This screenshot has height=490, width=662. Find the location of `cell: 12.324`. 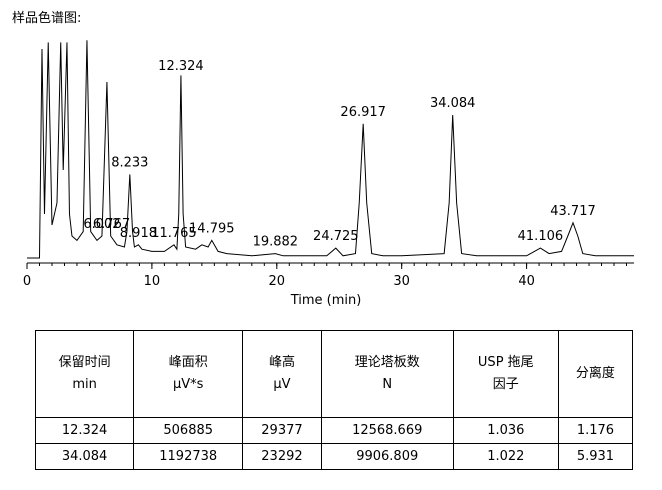

cell: 12.324 is located at coordinates (84, 430).